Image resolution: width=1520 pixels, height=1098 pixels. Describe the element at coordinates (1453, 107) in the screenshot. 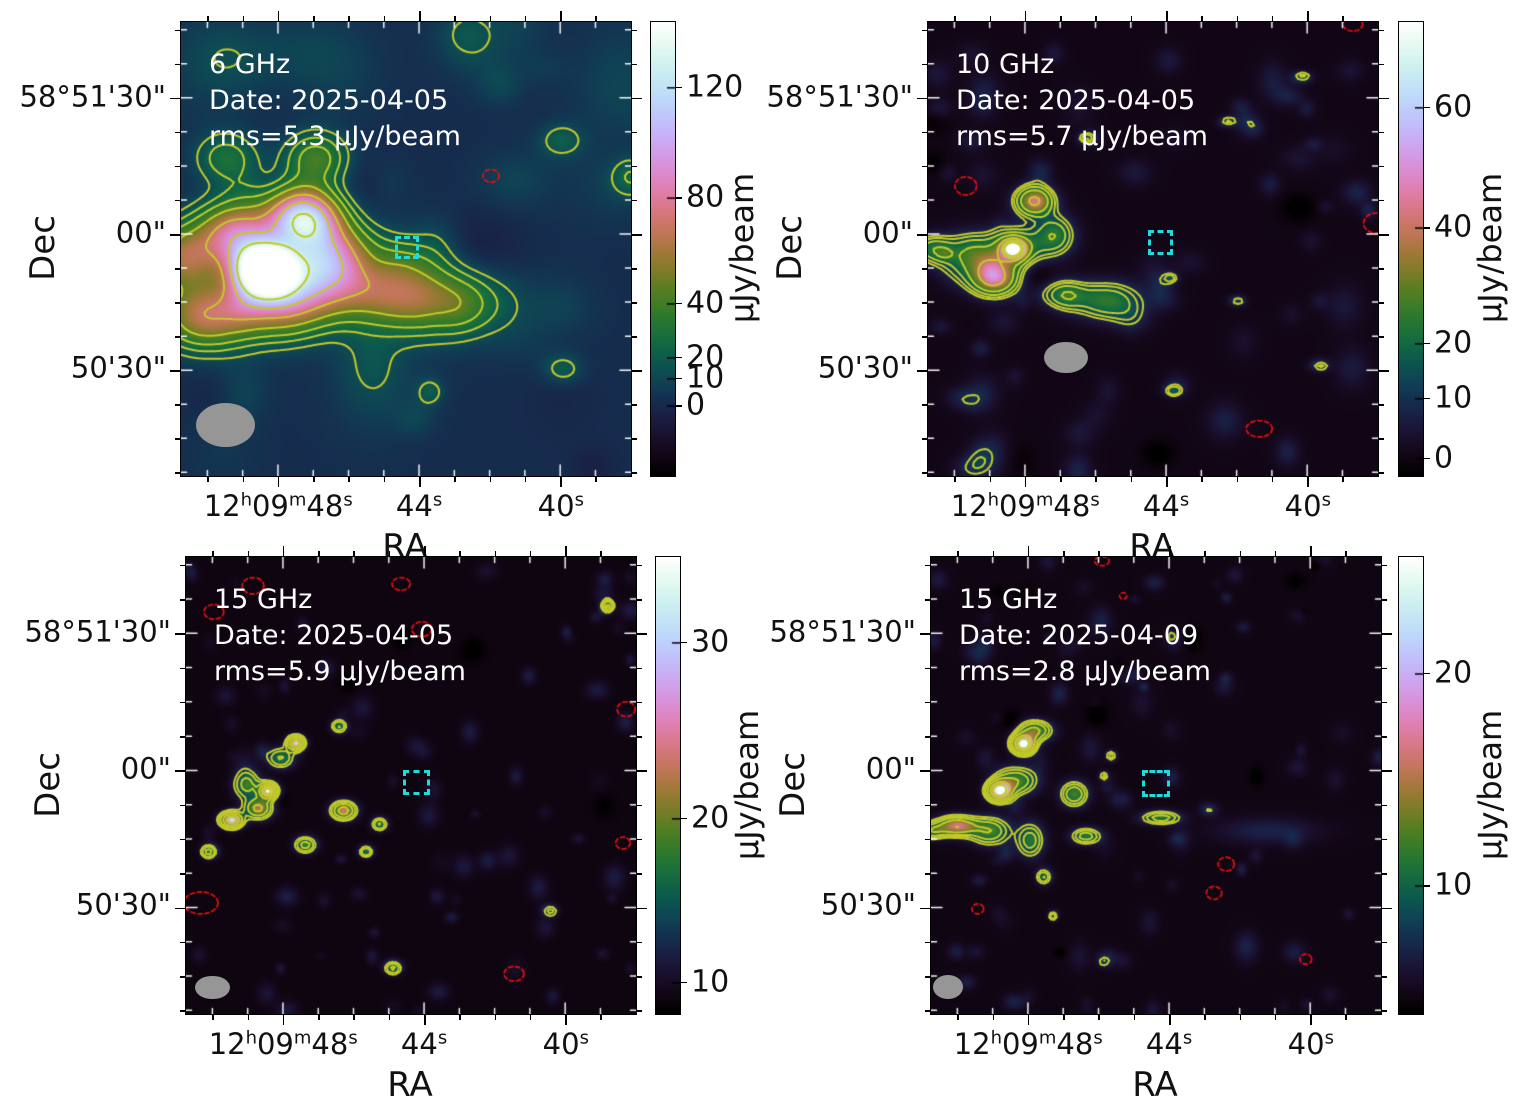

I see `colorbar-tick-label: 60` at that location.